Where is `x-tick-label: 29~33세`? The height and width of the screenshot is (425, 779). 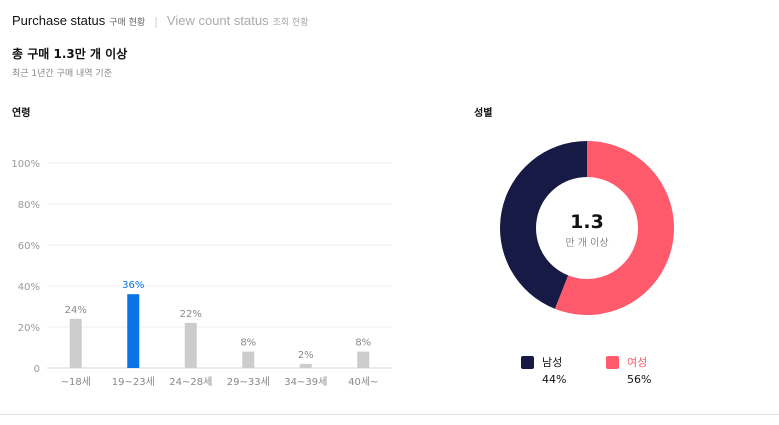
x-tick-label: 29~33세 is located at coordinates (248, 382).